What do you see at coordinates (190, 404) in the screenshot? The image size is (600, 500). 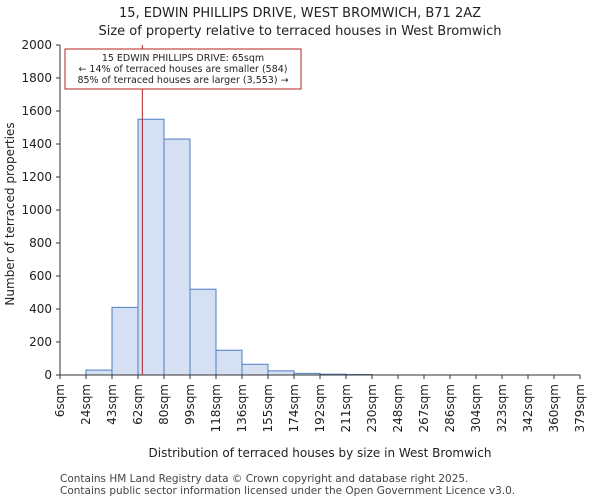 I see `x-tick-label: 99sqm` at bounding box center [190, 404].